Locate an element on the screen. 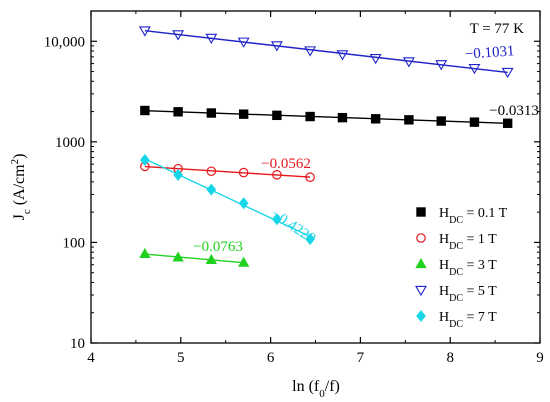 The image size is (550, 402). legend-label: HDC = 5 T is located at coordinates (468, 294).